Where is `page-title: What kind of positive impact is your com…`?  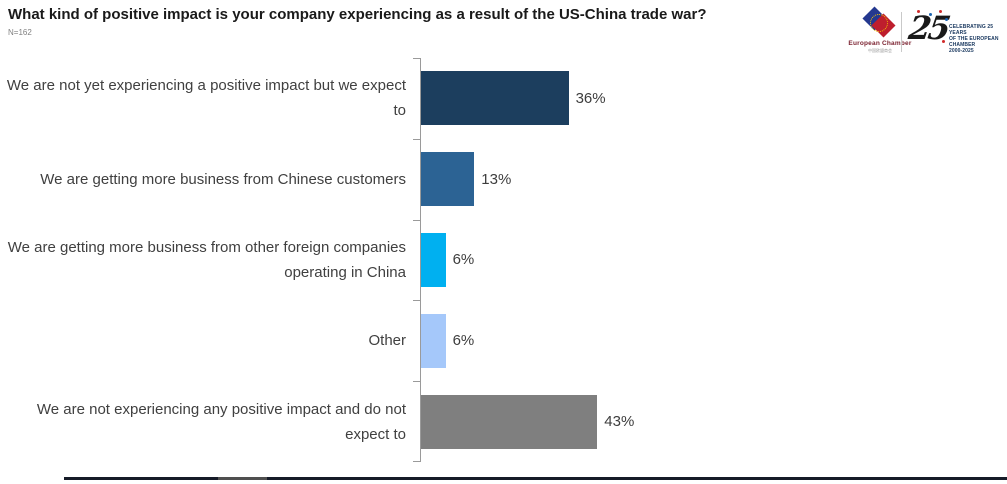
page-title: What kind of positive impact is your com… is located at coordinates (357, 14).